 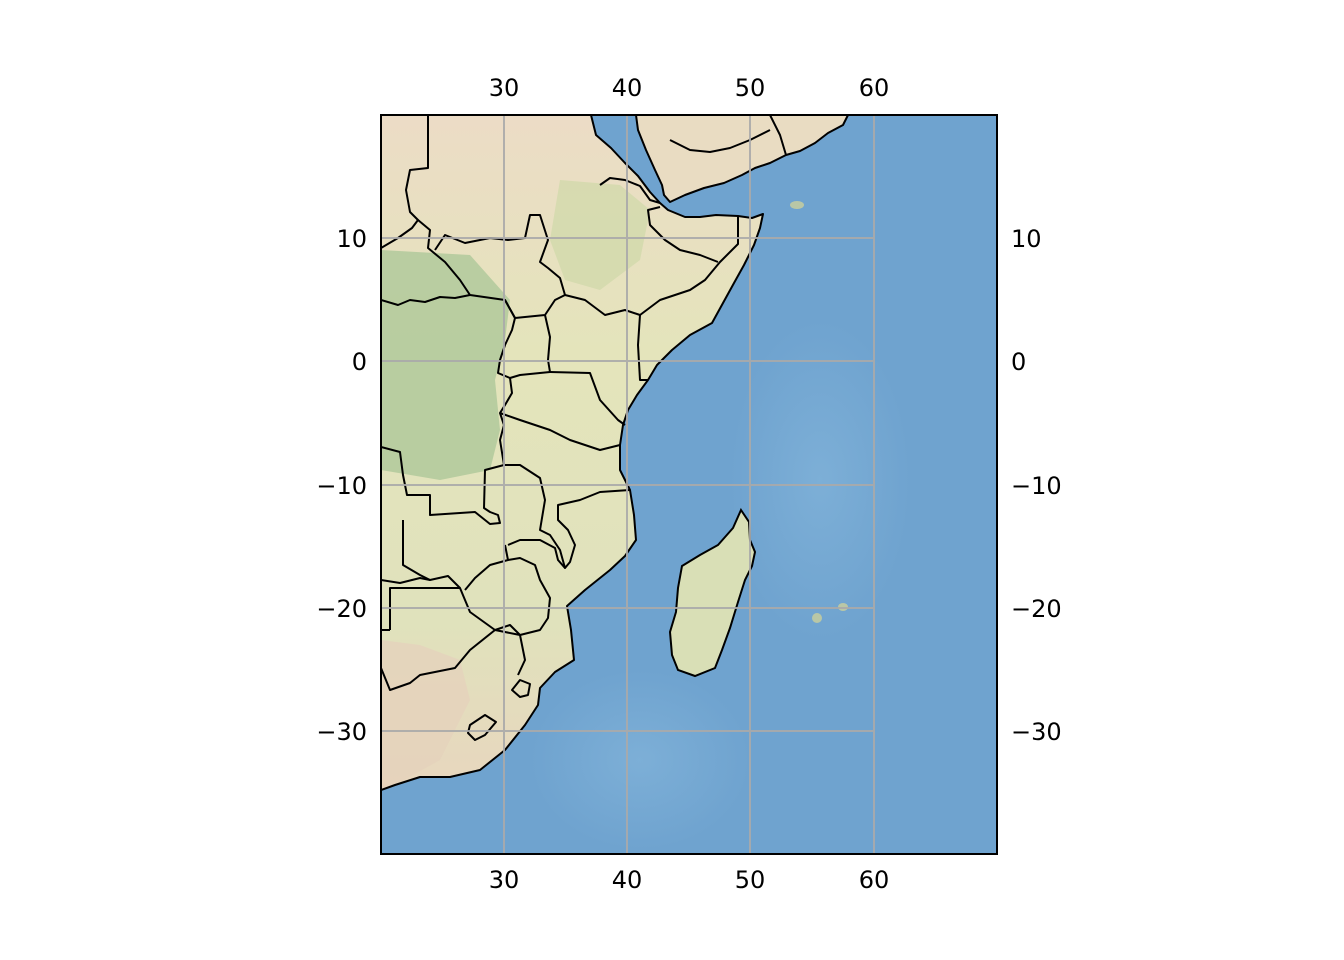 What do you see at coordinates (750, 88) in the screenshot?
I see `top-lon-label-50: 50` at bounding box center [750, 88].